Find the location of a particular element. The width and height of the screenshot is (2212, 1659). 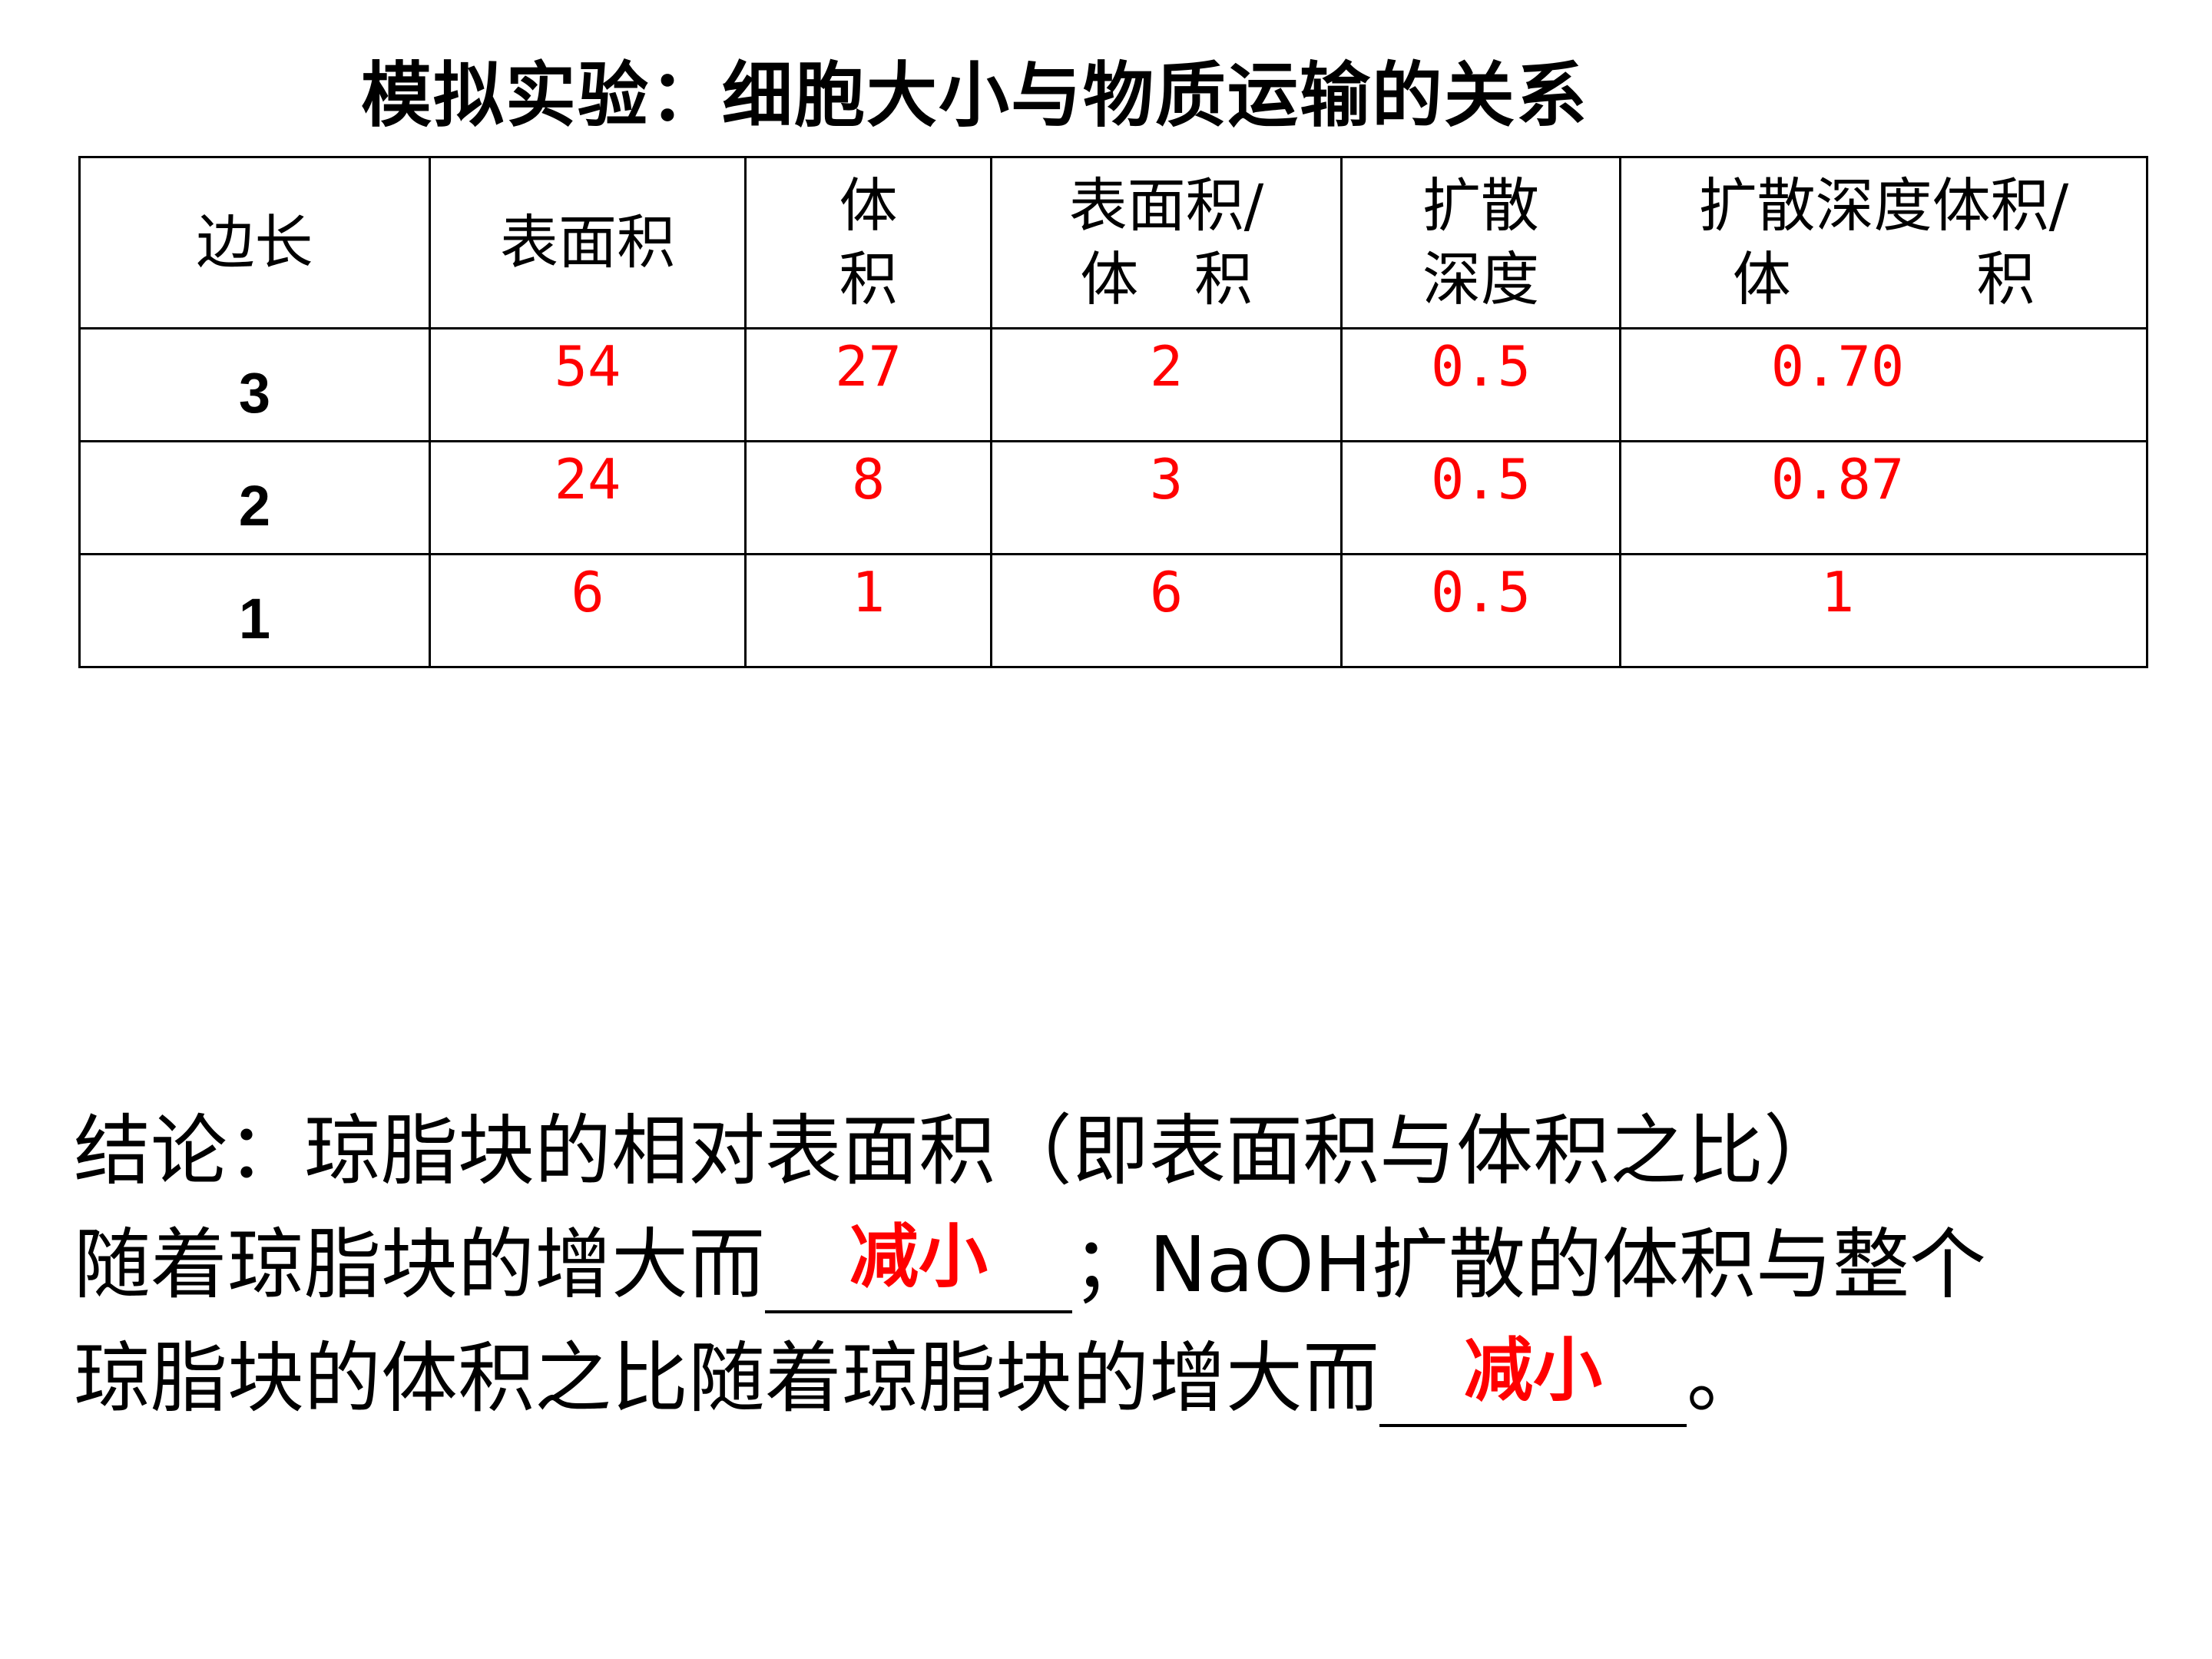

cell-diffusion-ratio: 0.87 is located at coordinates (1883, 498).